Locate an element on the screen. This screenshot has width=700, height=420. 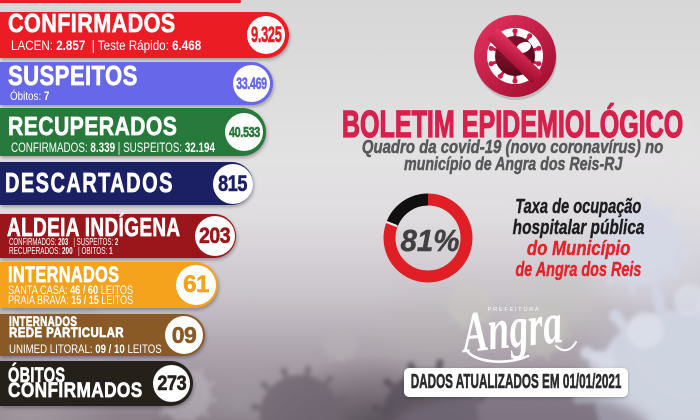
svg-text: Angra is located at coordinates (511, 327).